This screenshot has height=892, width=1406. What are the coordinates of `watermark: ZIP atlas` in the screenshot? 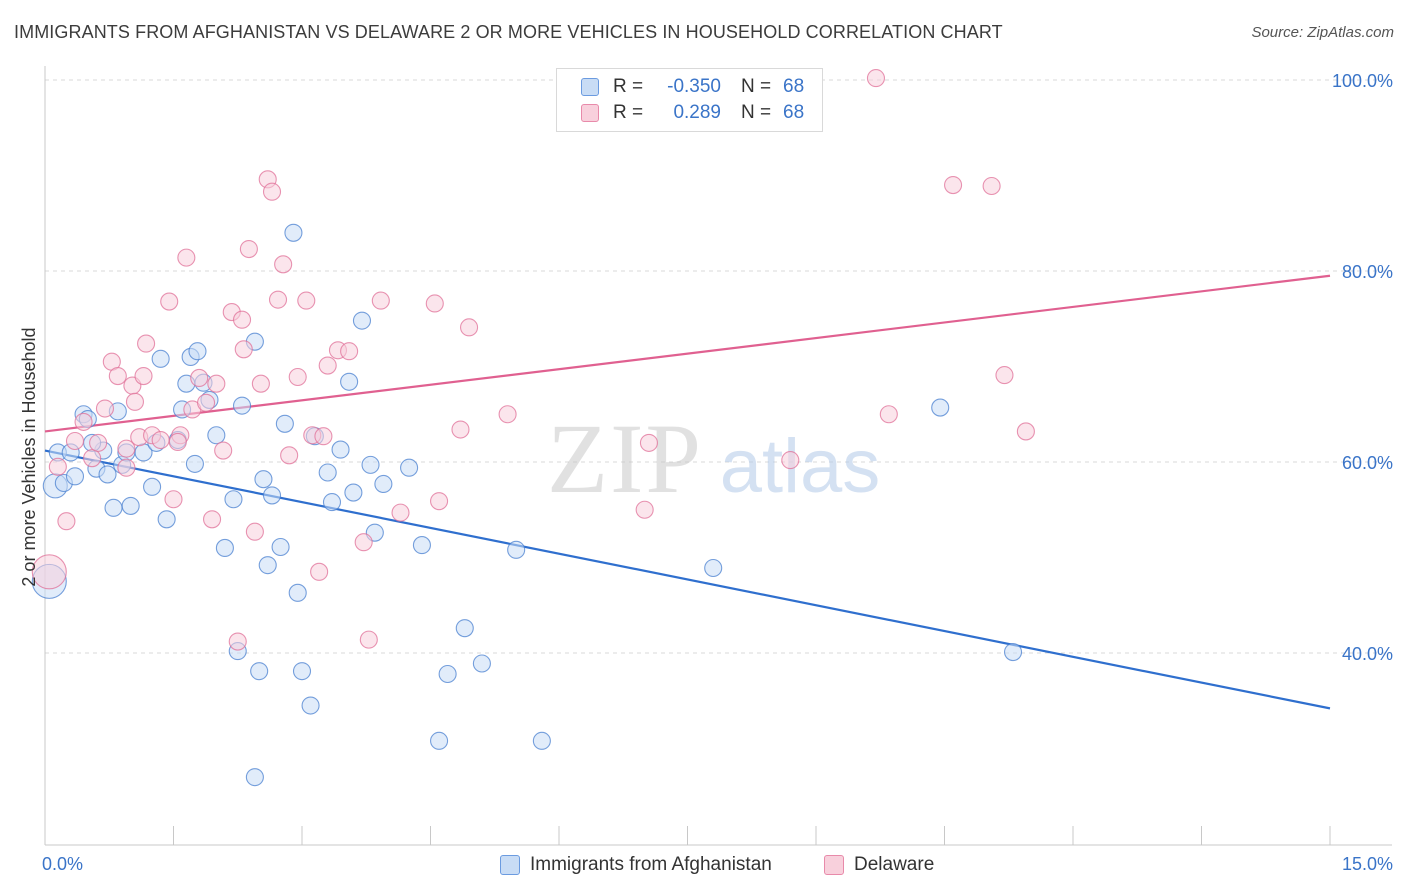 It's located at (713, 458).